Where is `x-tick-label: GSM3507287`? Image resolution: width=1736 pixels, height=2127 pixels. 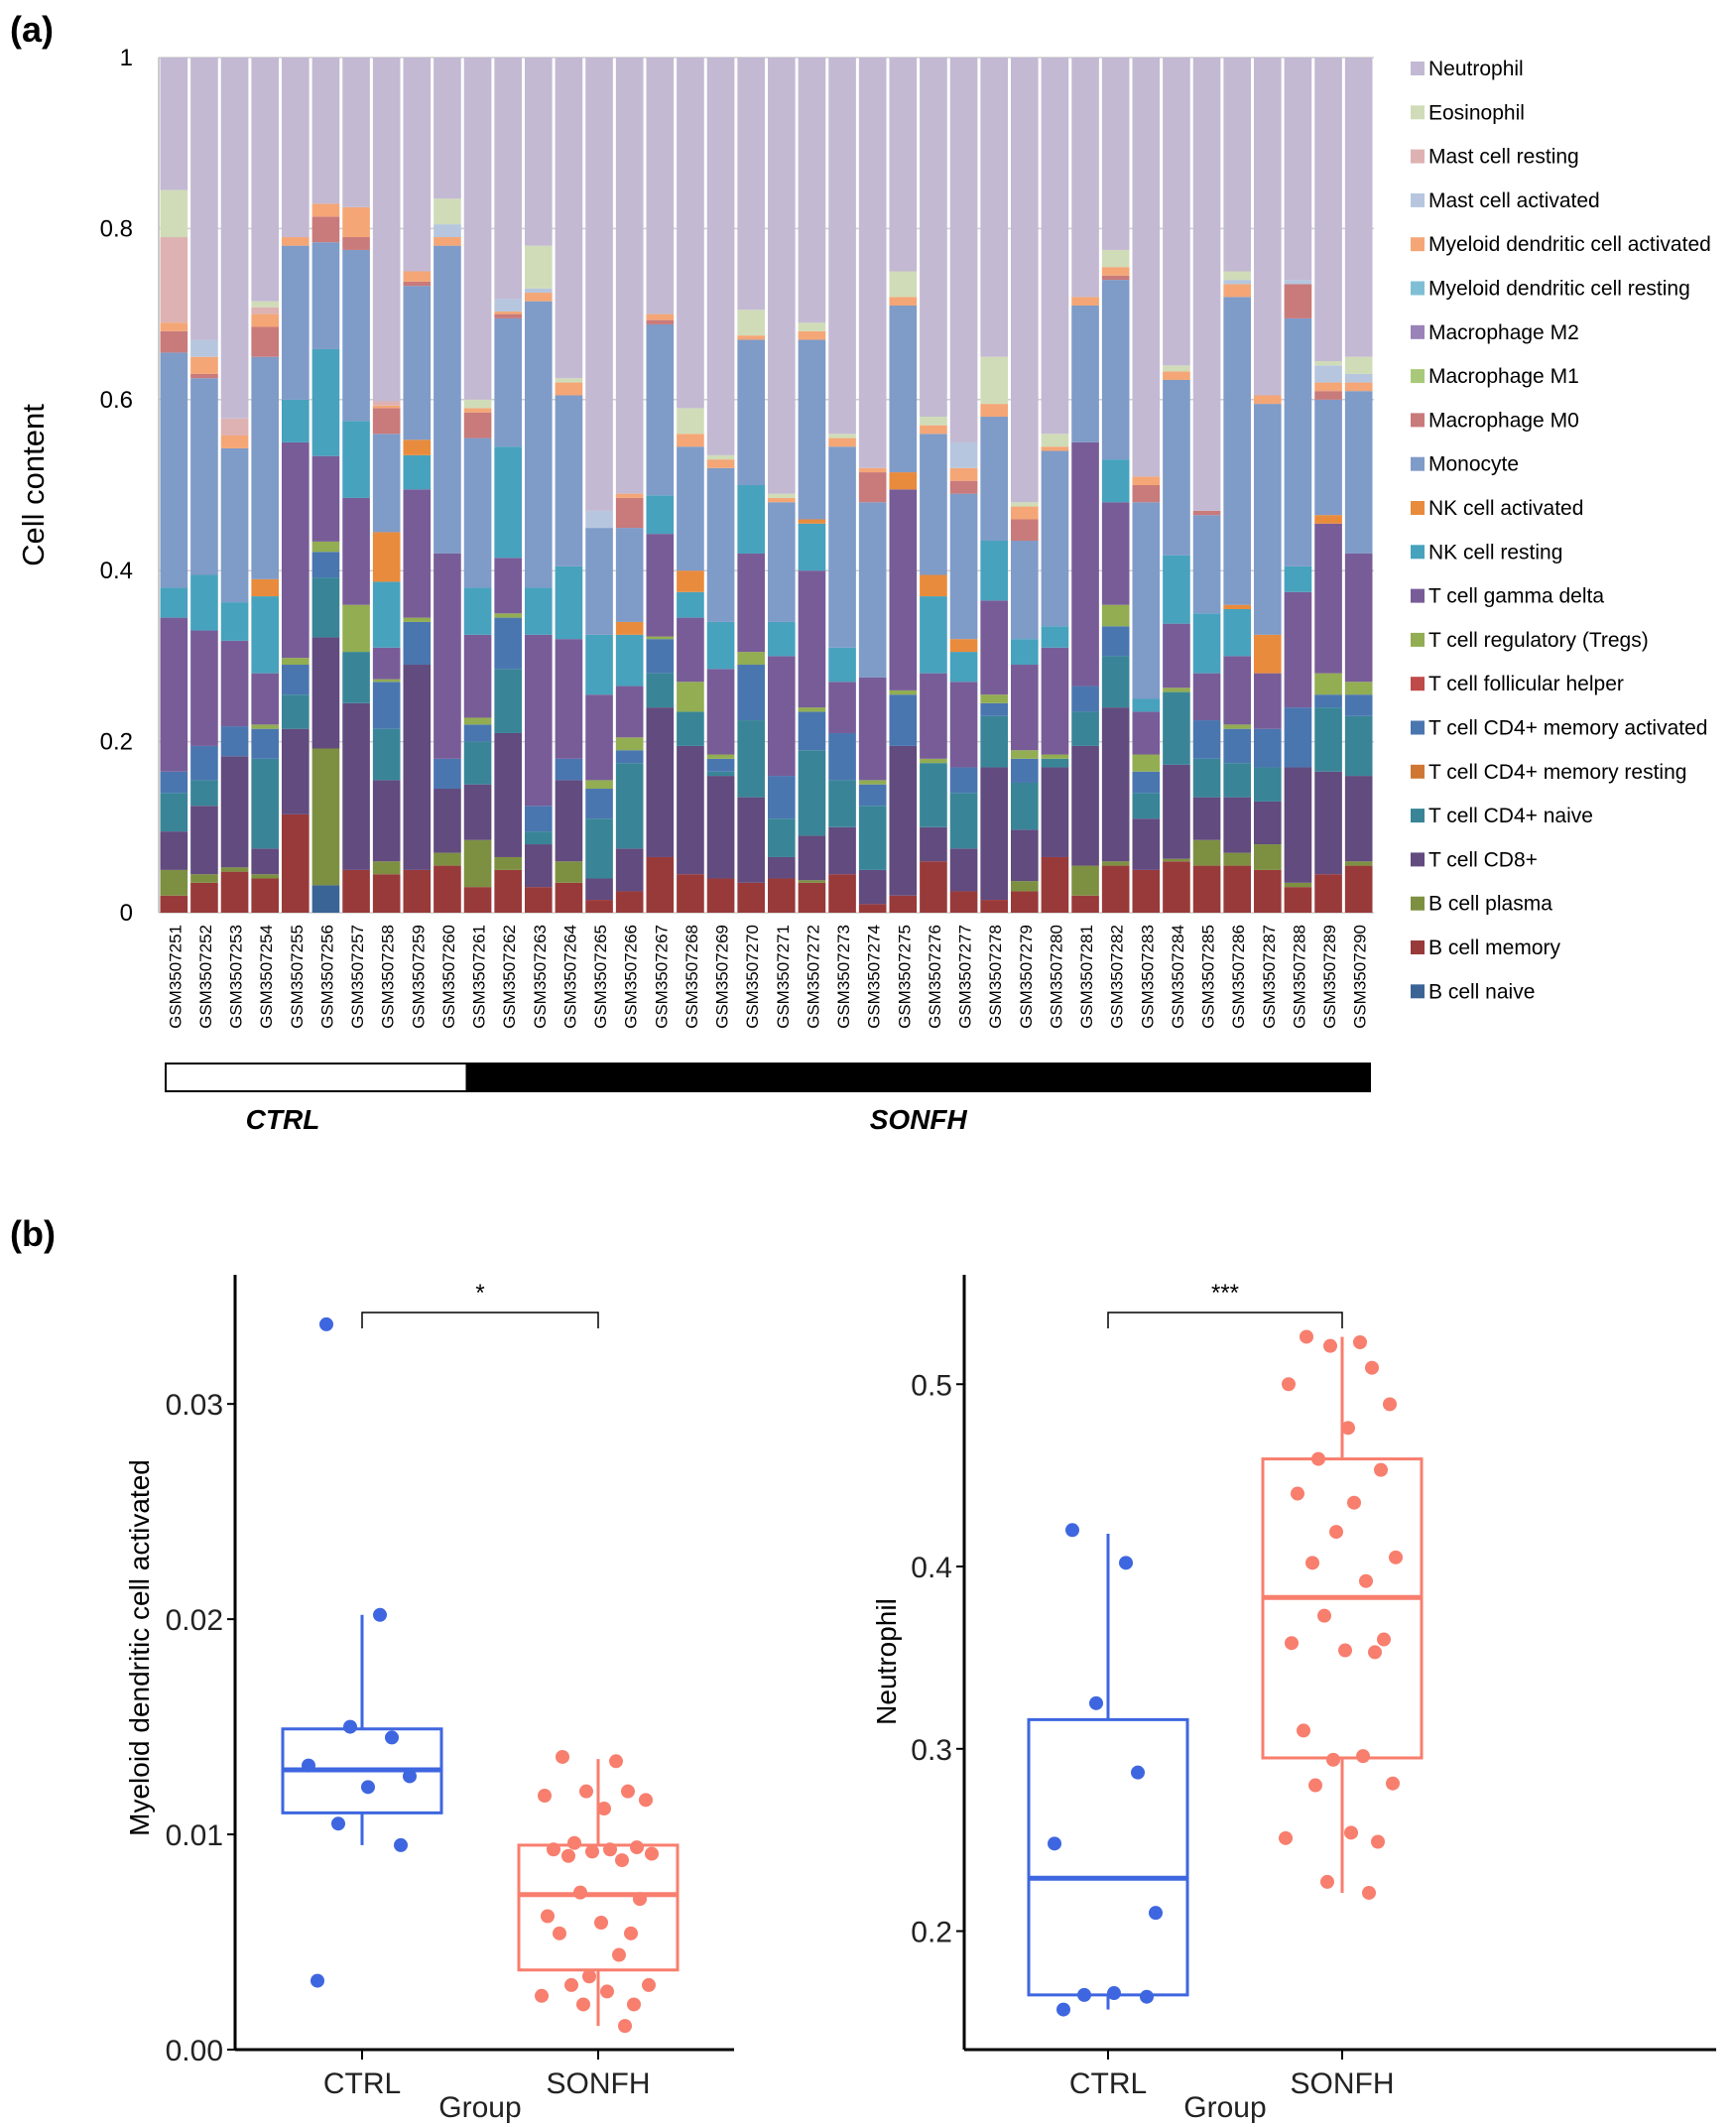
x-tick-label: GSM3507287 is located at coordinates (1269, 977).